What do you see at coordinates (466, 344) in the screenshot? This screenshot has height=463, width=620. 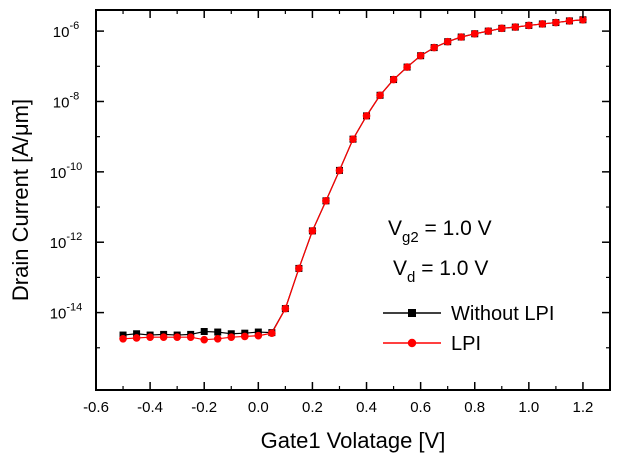 I see `legend-label: LPI` at bounding box center [466, 344].